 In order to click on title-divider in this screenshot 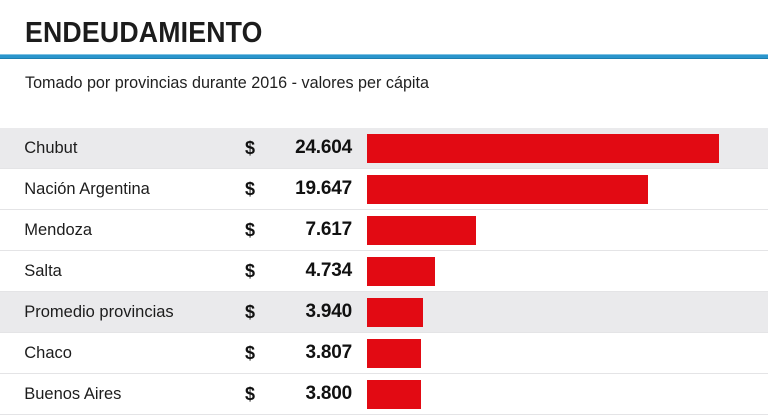, I will do `click(384, 57)`.